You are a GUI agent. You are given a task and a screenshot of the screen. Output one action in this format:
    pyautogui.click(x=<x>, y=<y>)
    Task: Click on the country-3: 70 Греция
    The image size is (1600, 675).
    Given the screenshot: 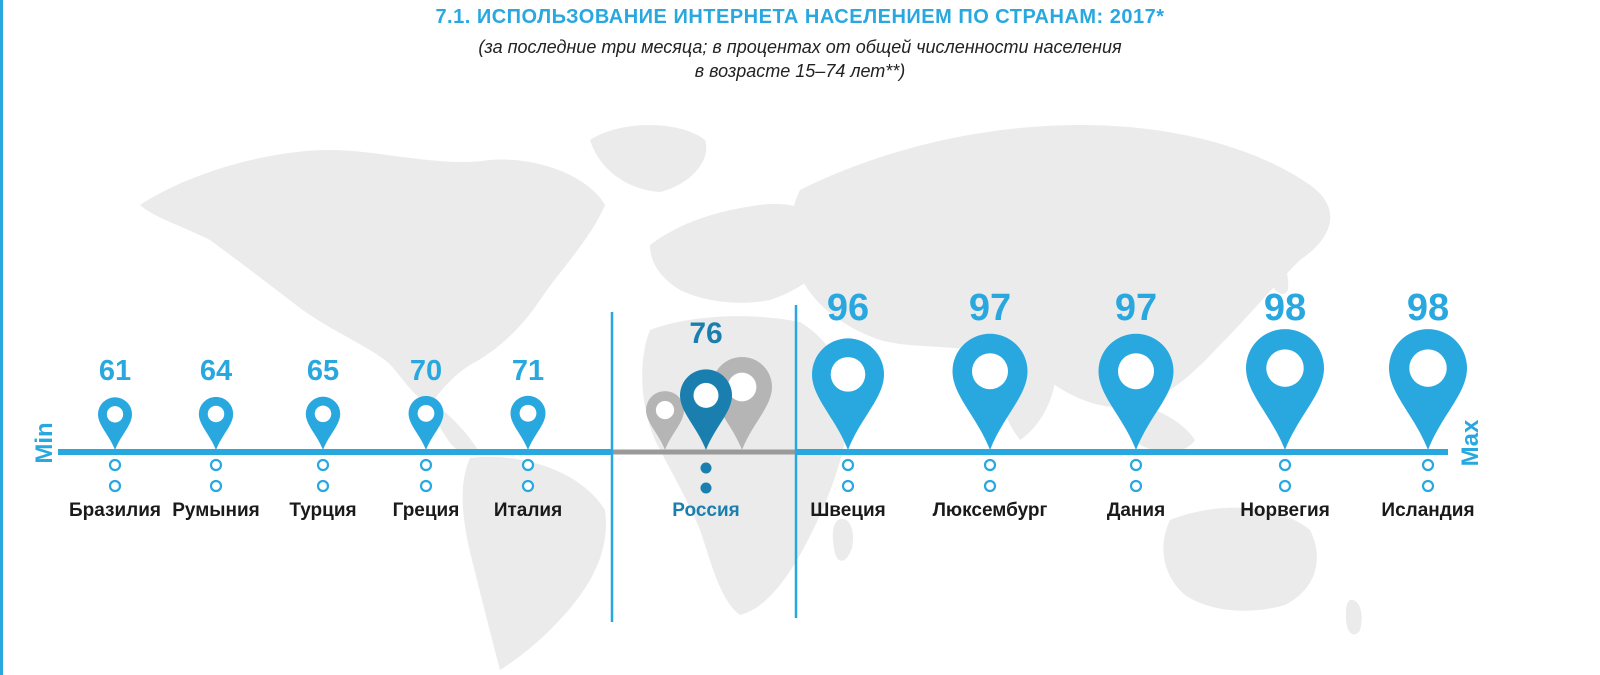 What is the action you would take?
    pyautogui.click(x=426, y=438)
    